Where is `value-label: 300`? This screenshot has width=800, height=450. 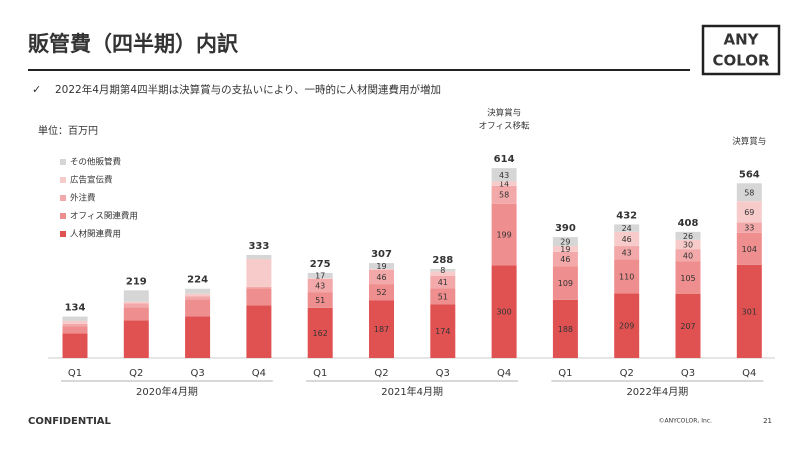
value-label: 300 is located at coordinates (503, 312).